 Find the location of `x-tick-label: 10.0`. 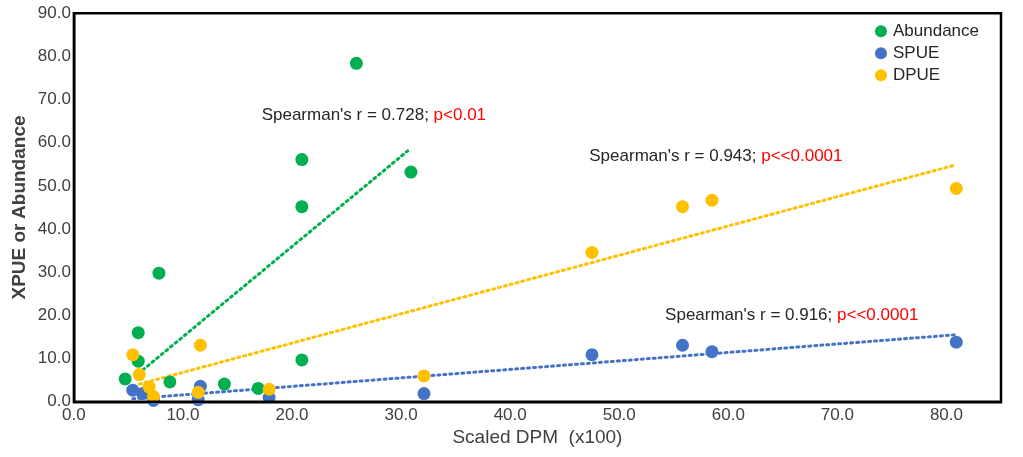

x-tick-label: 10.0 is located at coordinates (183, 414).